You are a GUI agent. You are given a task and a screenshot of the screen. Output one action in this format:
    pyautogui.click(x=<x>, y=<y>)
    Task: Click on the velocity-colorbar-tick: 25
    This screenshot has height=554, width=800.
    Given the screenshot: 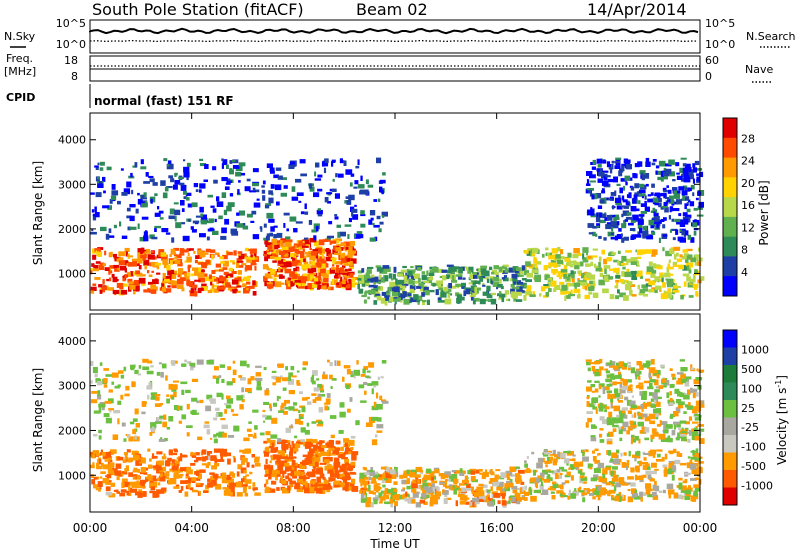 What is the action you would take?
    pyautogui.click(x=748, y=408)
    